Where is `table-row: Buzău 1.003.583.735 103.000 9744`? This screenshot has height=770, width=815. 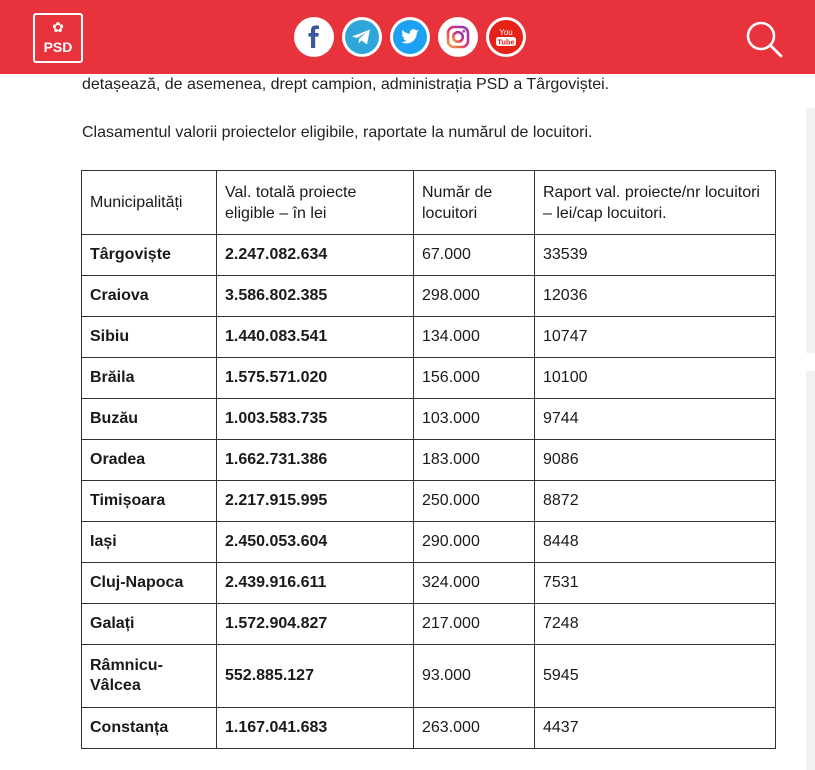 table-row: Buzău 1.003.583.735 103.000 9744 is located at coordinates (428, 419).